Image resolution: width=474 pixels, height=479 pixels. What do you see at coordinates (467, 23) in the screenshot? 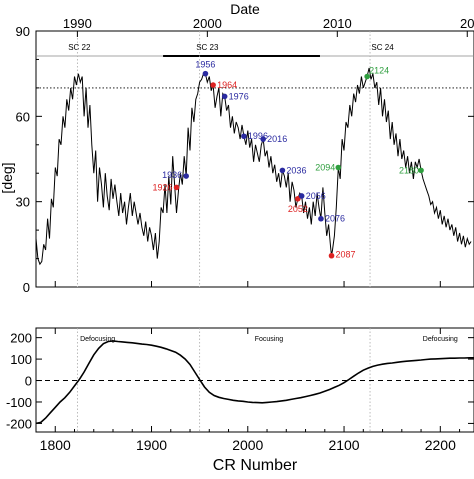
I see `date-tick-label: 20` at bounding box center [467, 23].